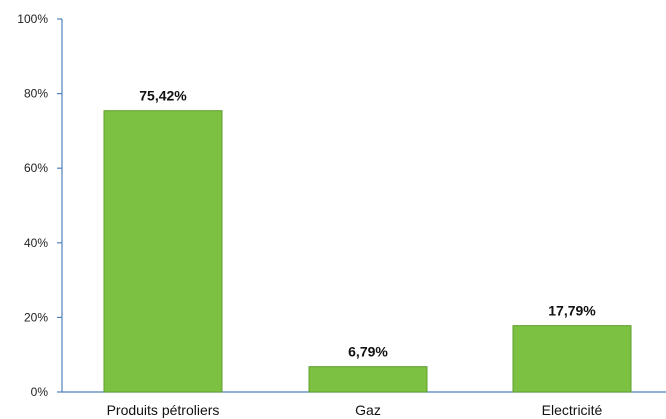 This screenshot has width=666, height=419. I want to click on y-tick-label: 0%, so click(40, 392).